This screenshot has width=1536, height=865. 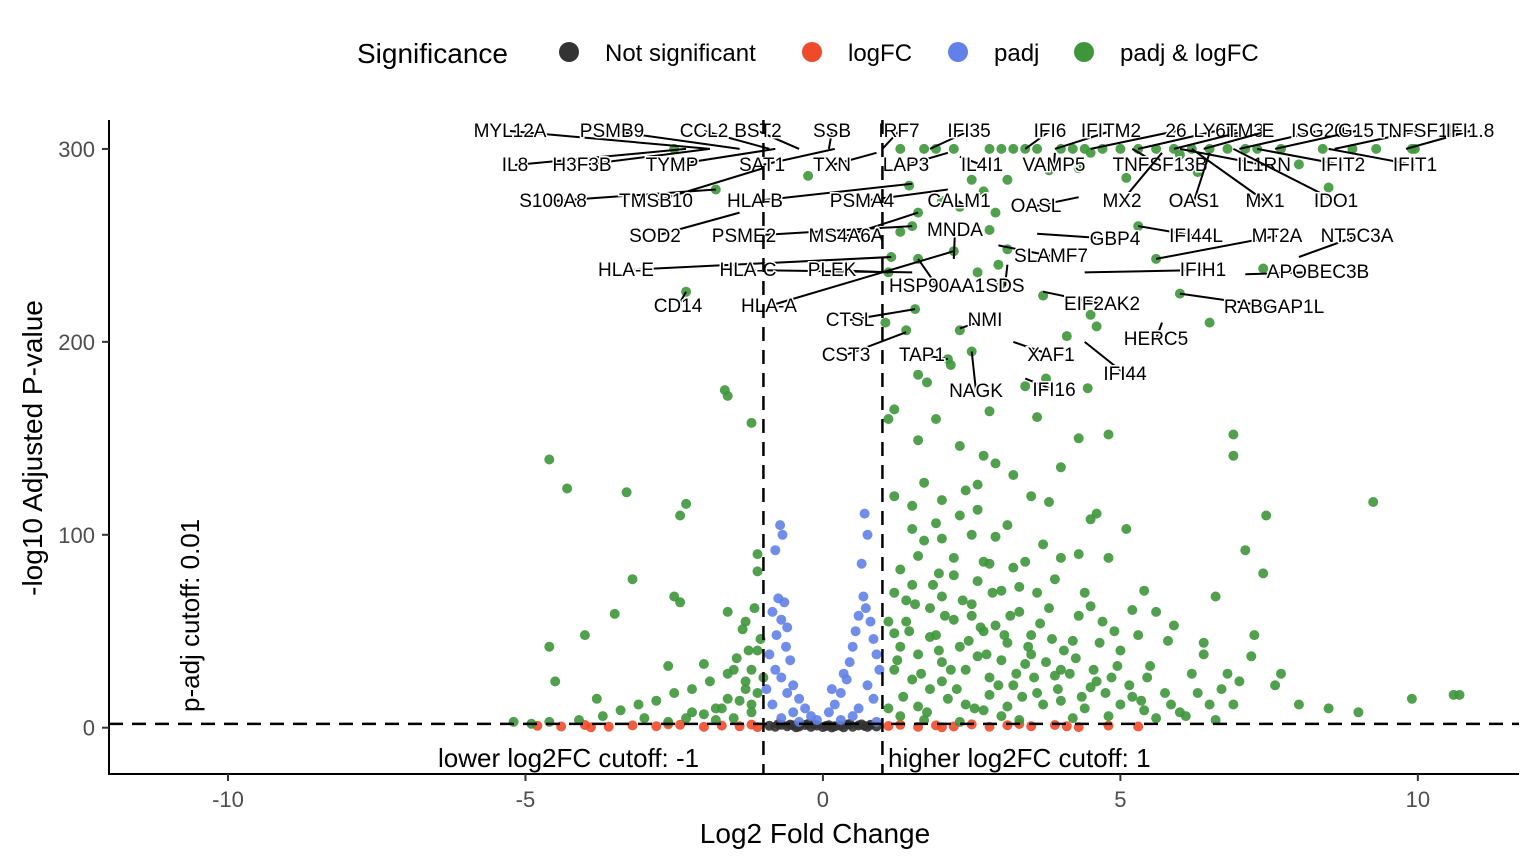 I want to click on gene-label-eif2ak2: EIF2AK2, so click(x=1102, y=304).